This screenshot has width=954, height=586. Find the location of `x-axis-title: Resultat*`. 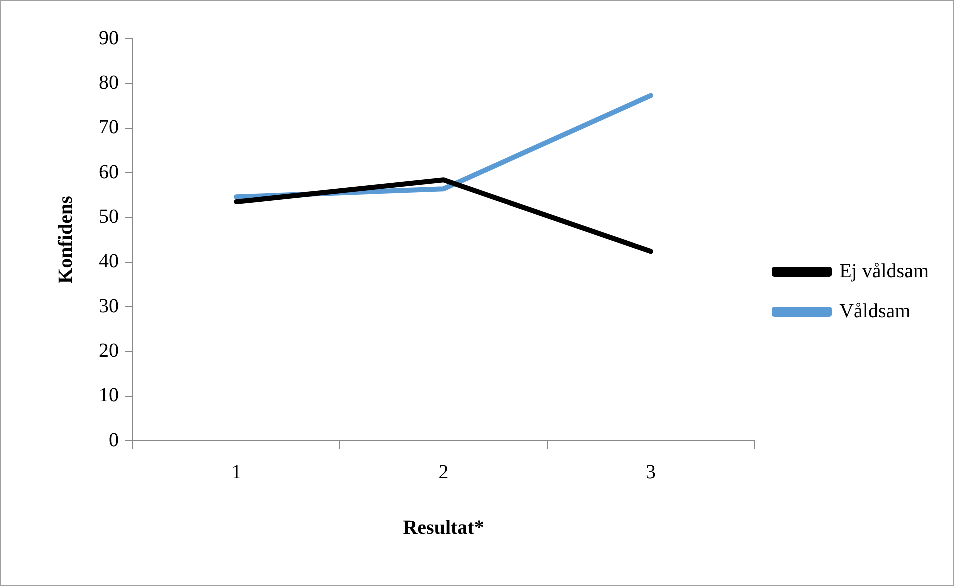

x-axis-title: Resultat* is located at coordinates (443, 528).